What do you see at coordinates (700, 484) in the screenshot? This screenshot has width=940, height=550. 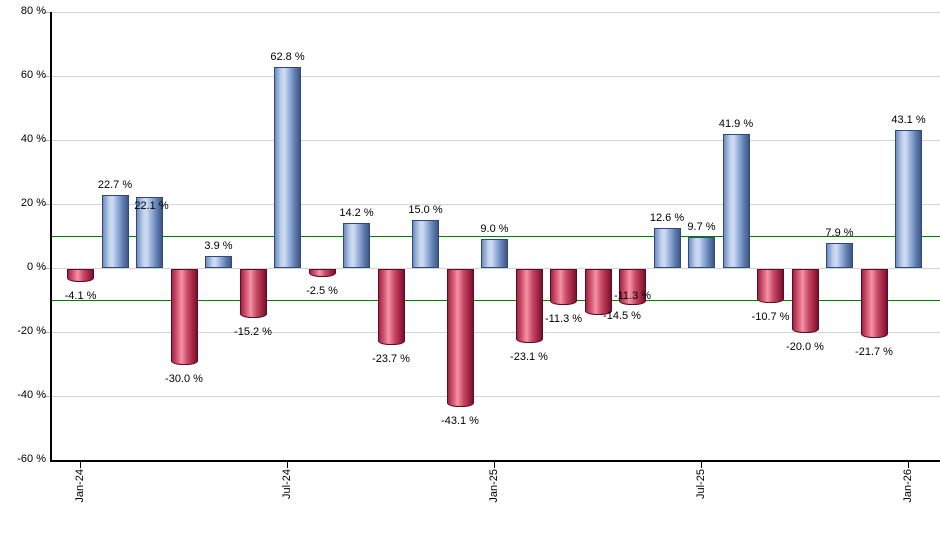 I see `x-axis-tick-label: Jul-25` at bounding box center [700, 484].